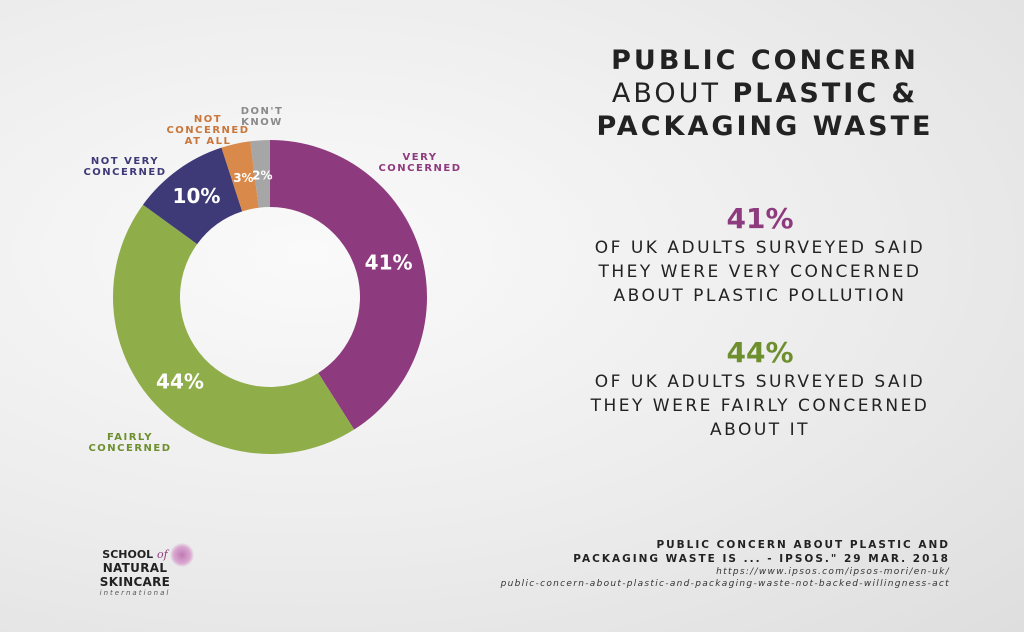  I want to click on stat-percent: 41%, so click(760, 218).